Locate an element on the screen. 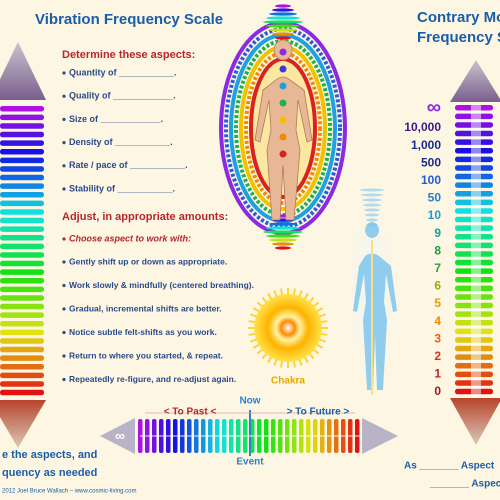  aura-ring is located at coordinates (283, 128).